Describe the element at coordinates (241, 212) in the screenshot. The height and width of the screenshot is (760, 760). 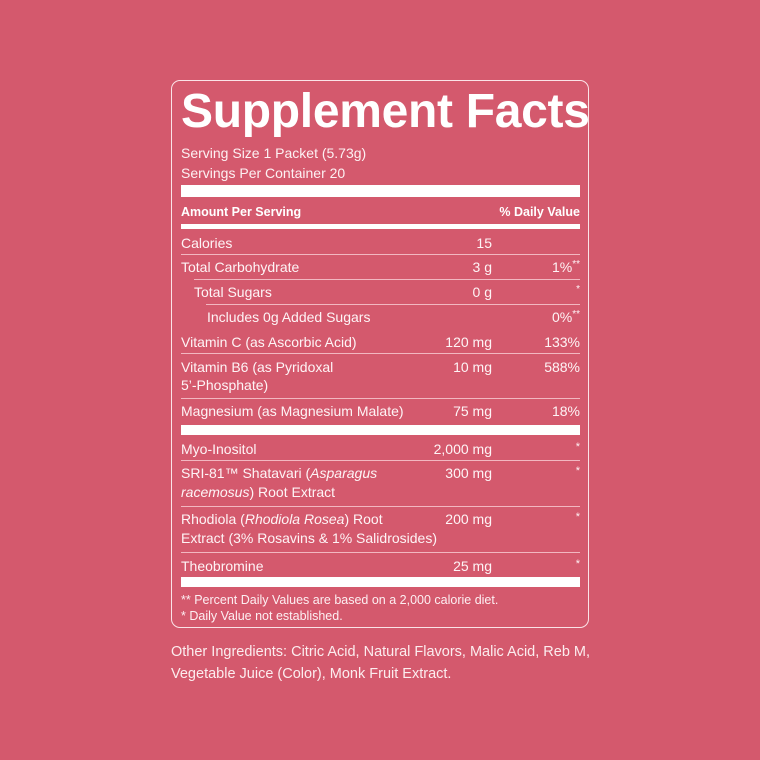
I see `amount-per-serving-header: Amount Per Serving` at that location.